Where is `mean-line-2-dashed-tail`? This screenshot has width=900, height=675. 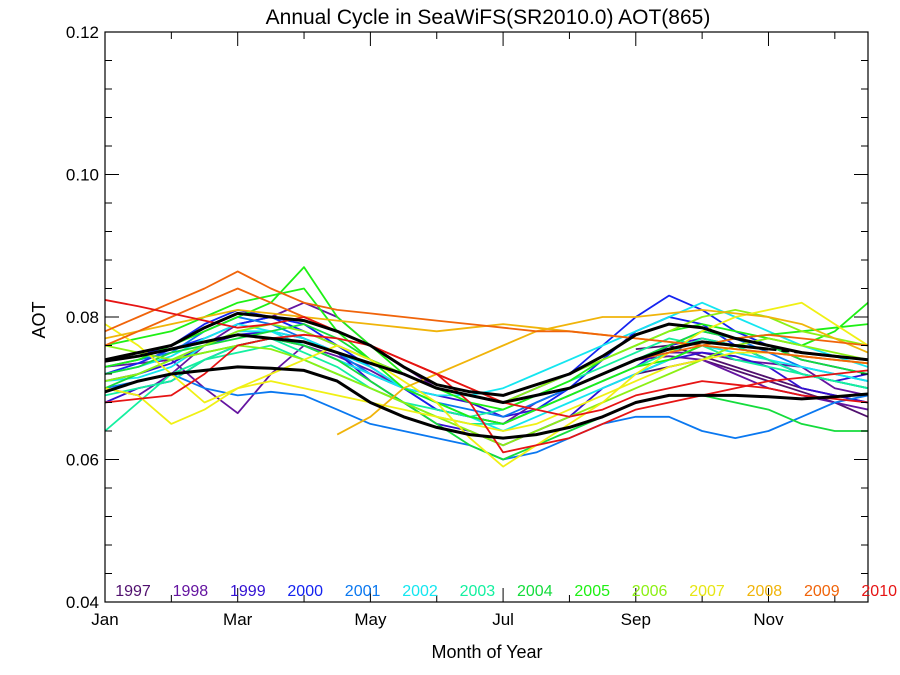
mean-line-2-dashed-tail is located at coordinates (818, 354).